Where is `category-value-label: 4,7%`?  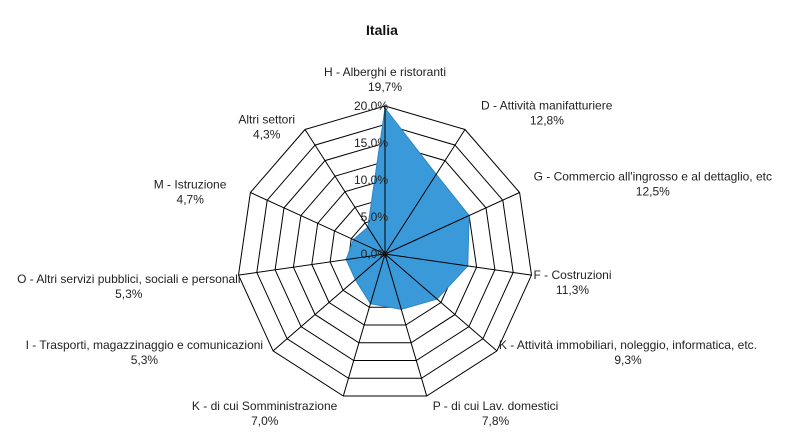
category-value-label: 4,7% is located at coordinates (191, 200).